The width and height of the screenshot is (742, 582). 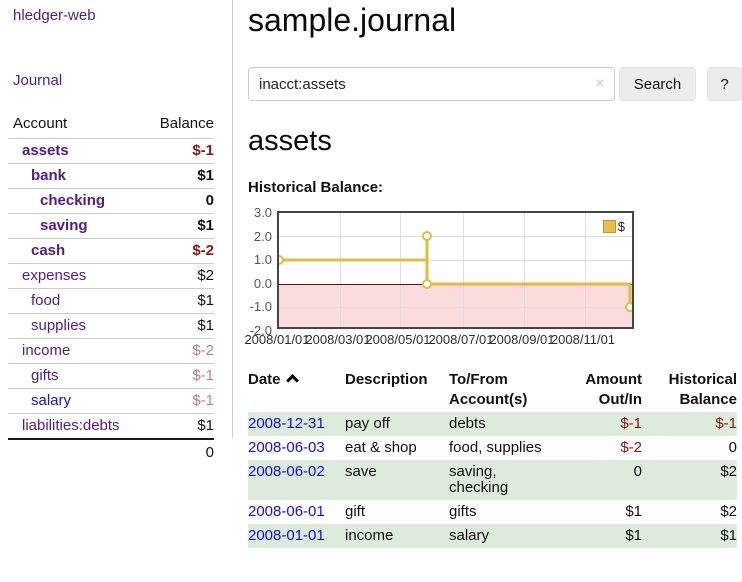 What do you see at coordinates (599, 83) in the screenshot?
I see `clear-search-icon: ×` at bounding box center [599, 83].